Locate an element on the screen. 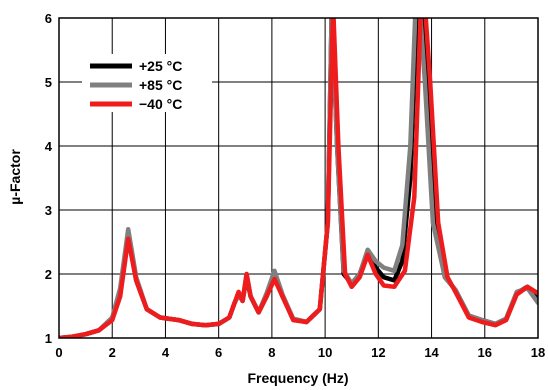  y-axis-title: µ-Factor is located at coordinates (15, 177).